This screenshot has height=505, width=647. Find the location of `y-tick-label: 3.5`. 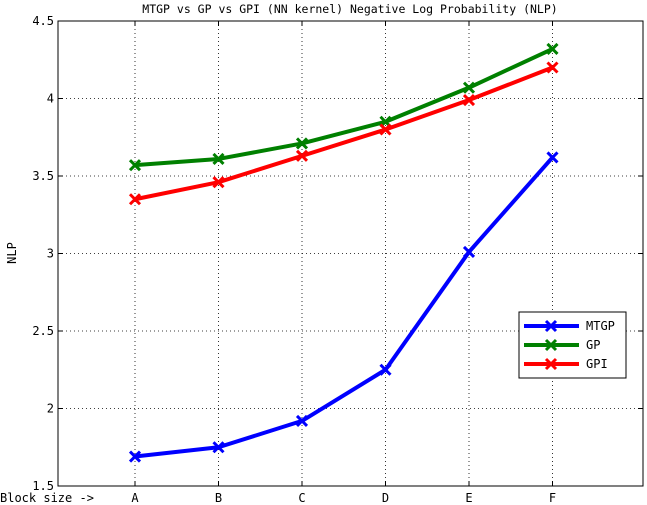

y-tick-label: 3.5 is located at coordinates (43, 176).